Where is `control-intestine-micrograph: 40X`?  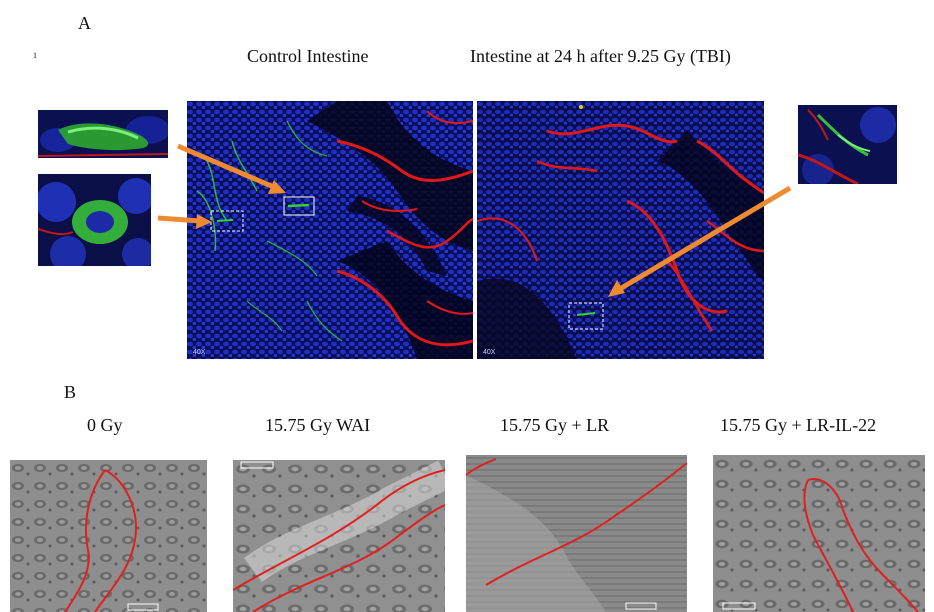
control-intestine-micrograph: 40X is located at coordinates (330, 230).